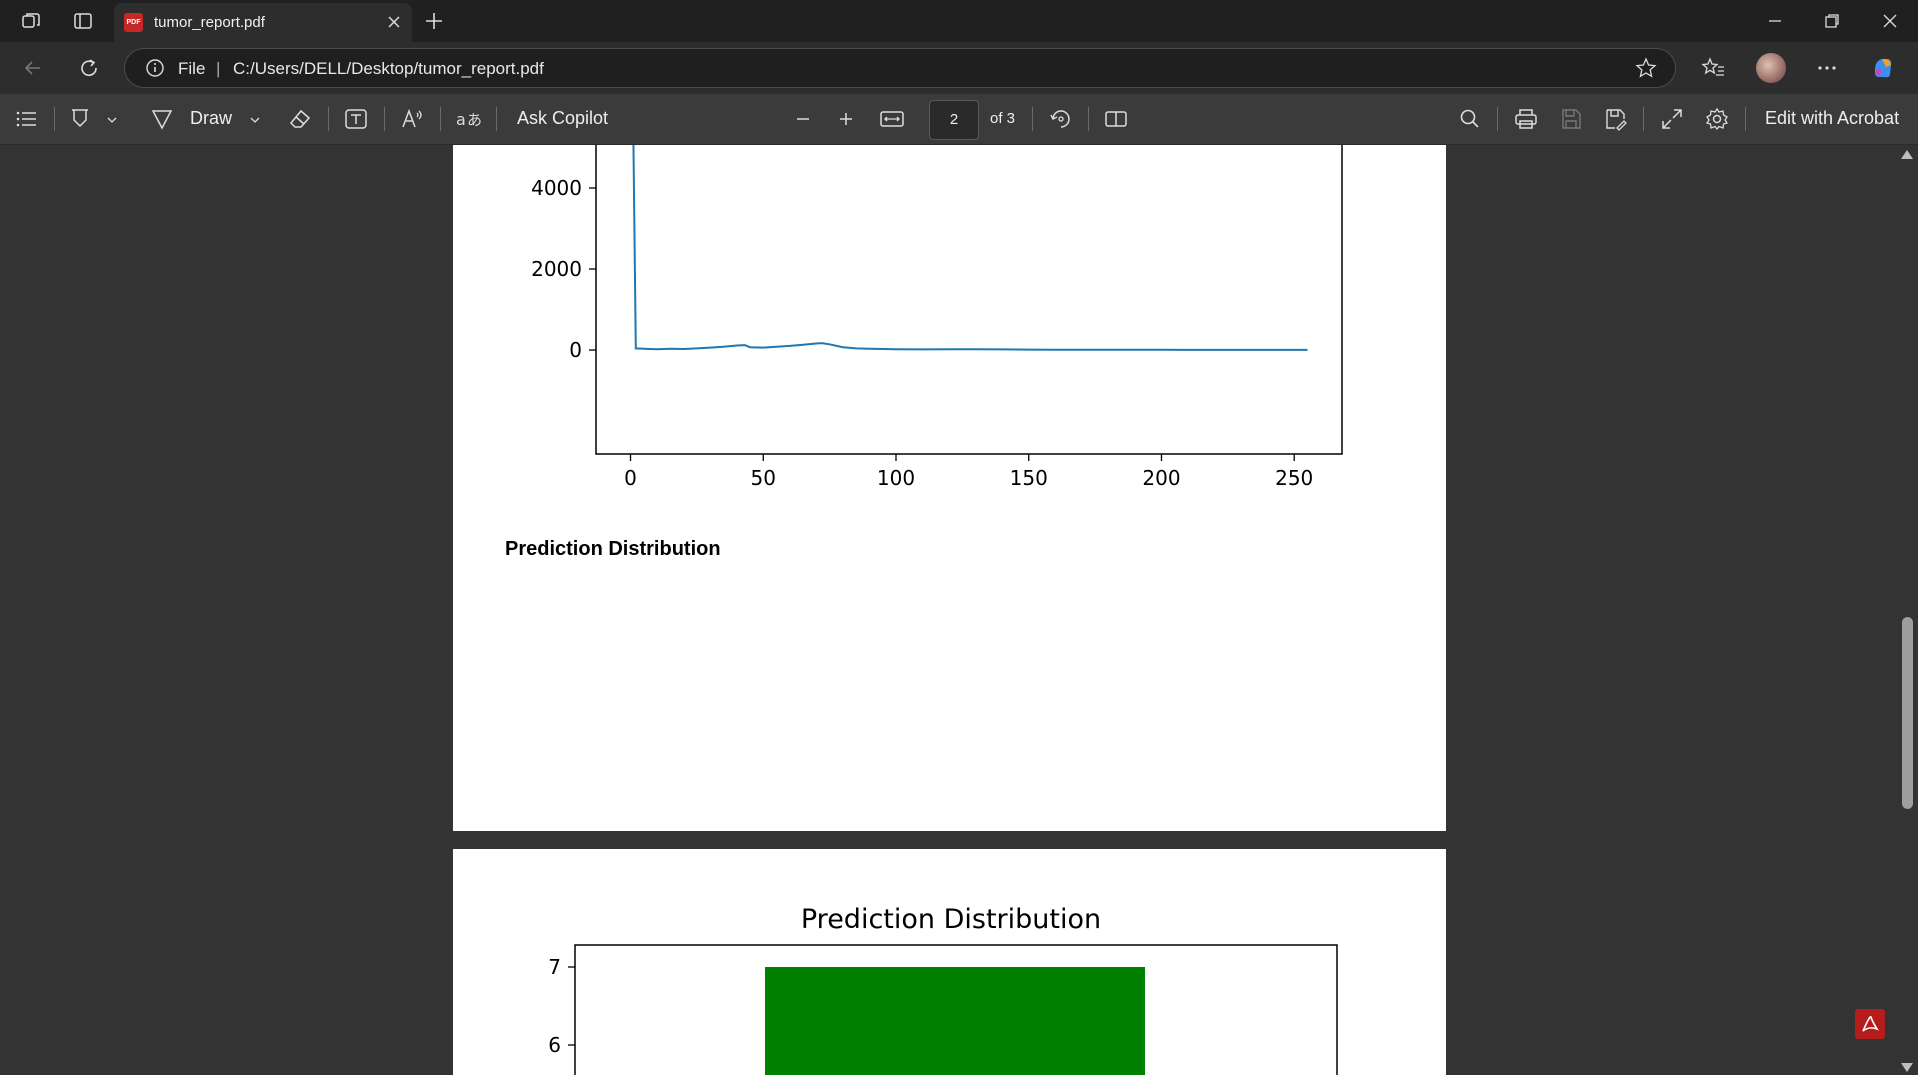 This screenshot has width=1918, height=1075. Describe the element at coordinates (1161, 478) in the screenshot. I see `x-tick-label: 200` at that location.